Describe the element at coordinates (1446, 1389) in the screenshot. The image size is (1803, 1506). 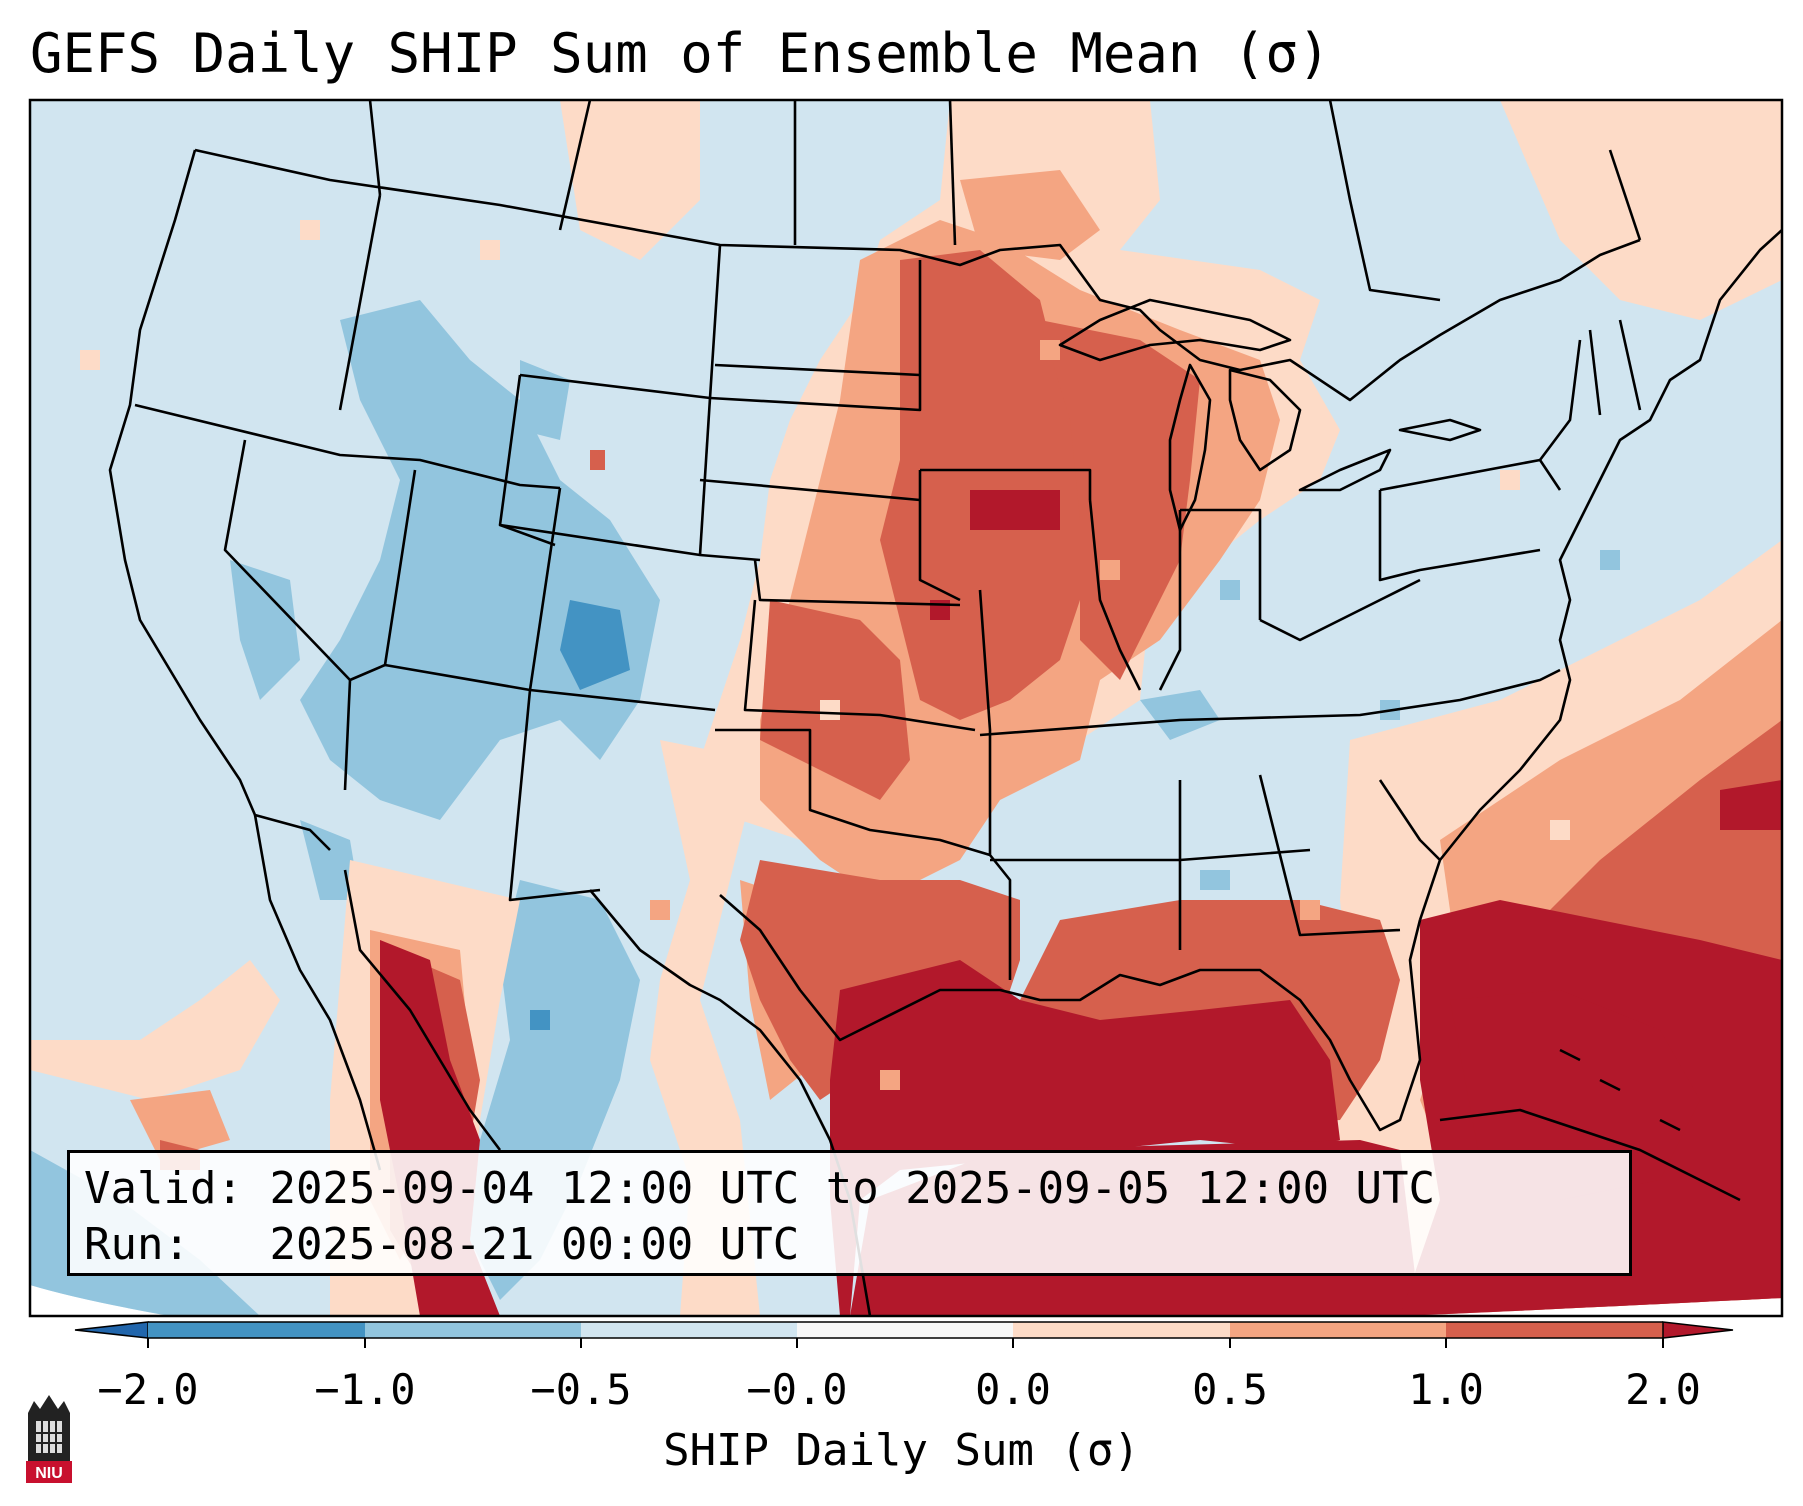
I see `colorbar-tick-label: 1.0` at that location.